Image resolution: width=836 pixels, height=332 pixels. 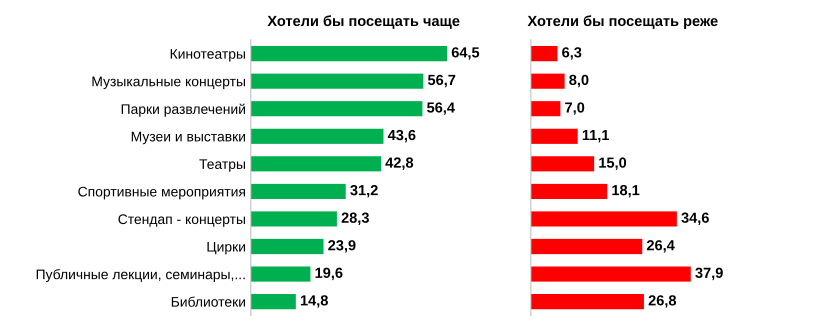 What do you see at coordinates (626, 191) in the screenshot?
I see `data-label: 18,1` at bounding box center [626, 191].